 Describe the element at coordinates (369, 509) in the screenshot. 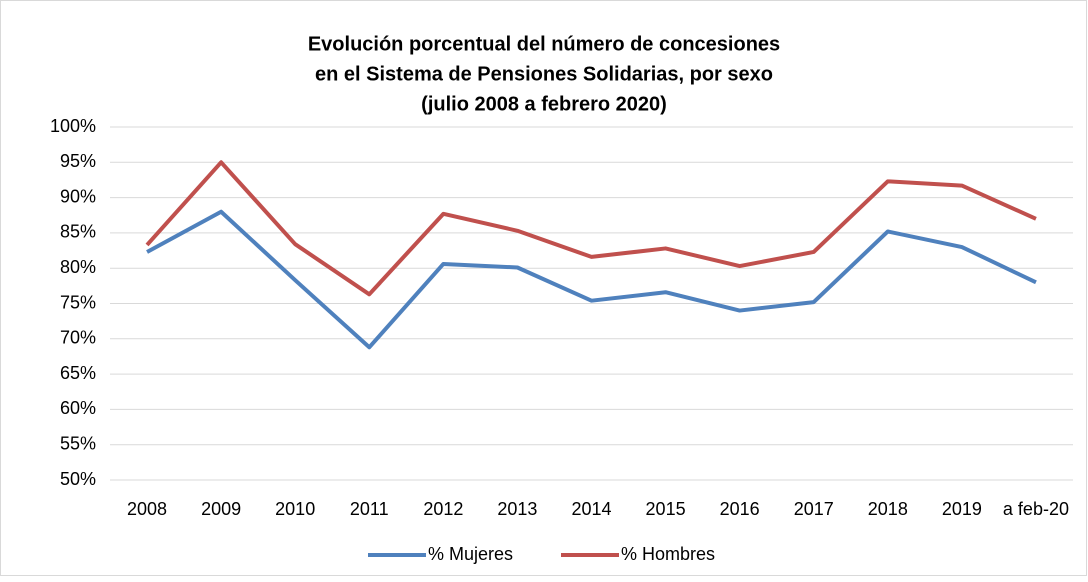

I see `x-tick-label: 2011` at that location.